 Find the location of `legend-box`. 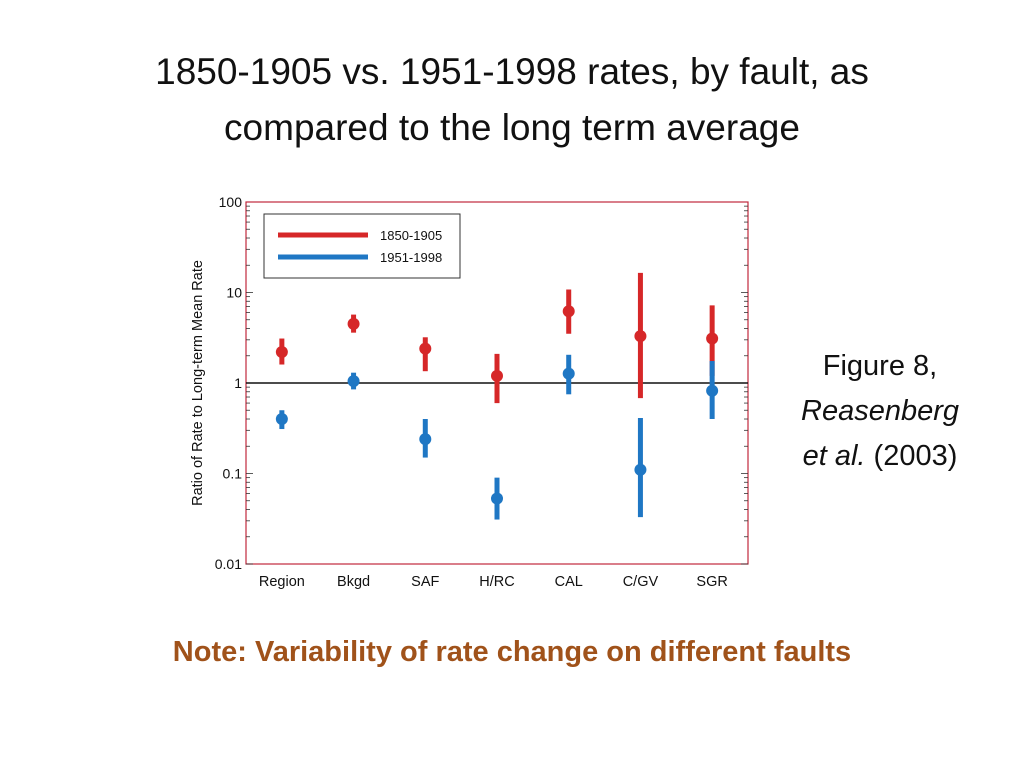

legend-box is located at coordinates (362, 246).